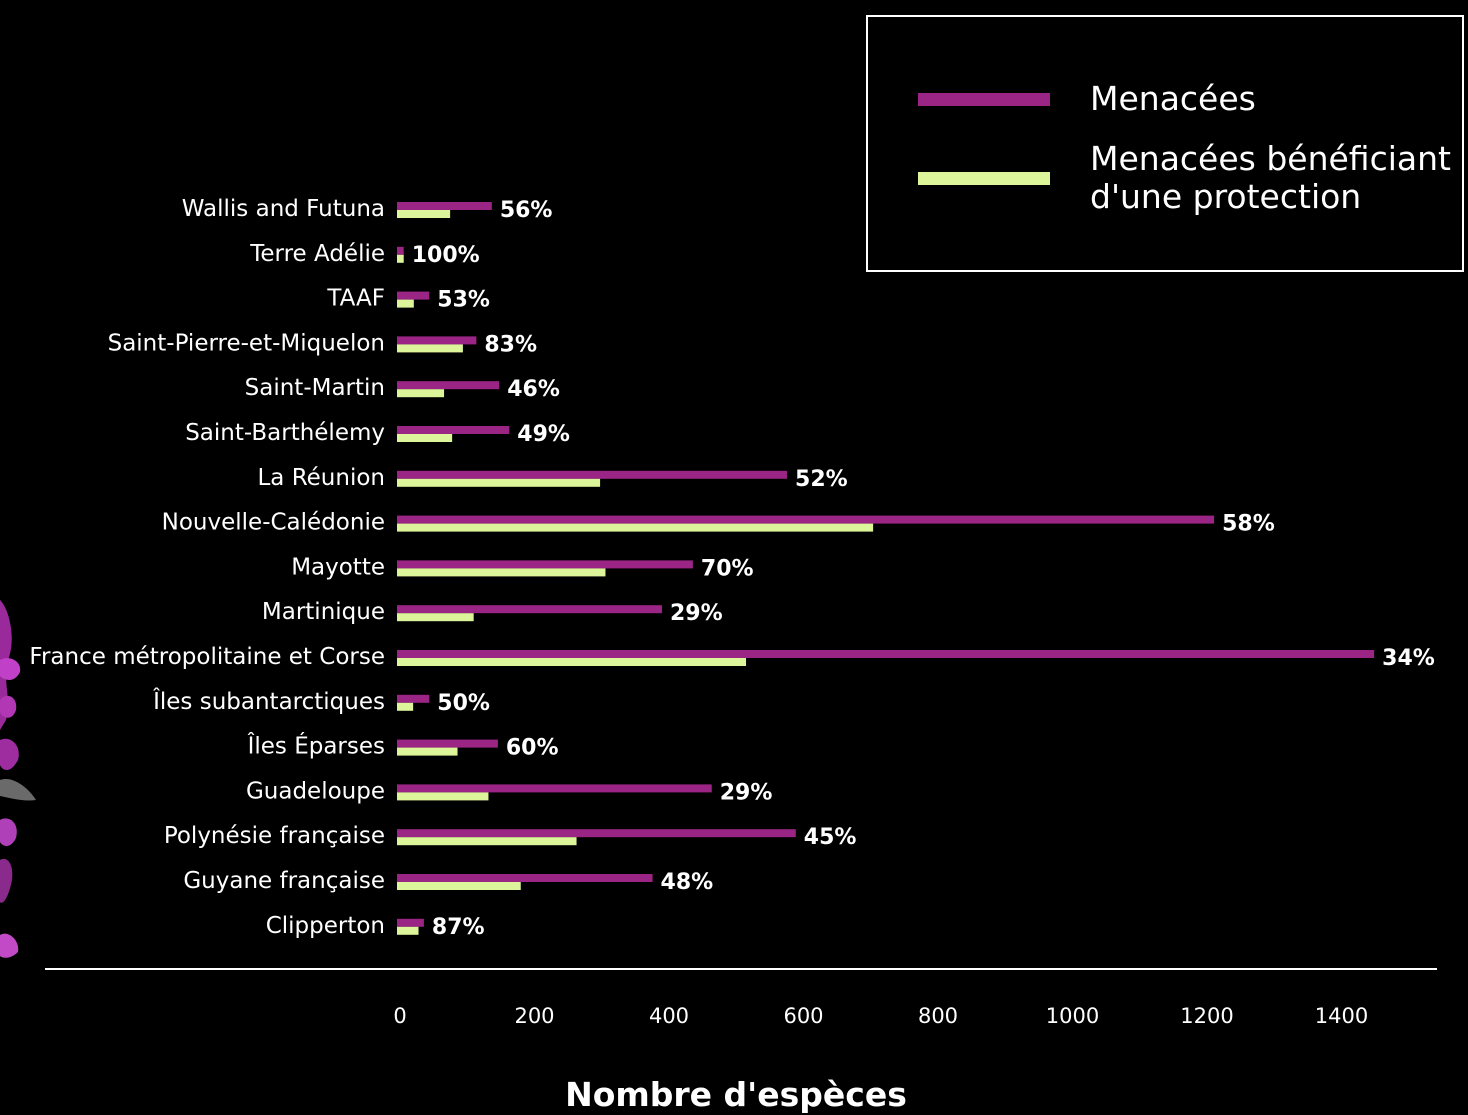 This screenshot has width=1468, height=1115. Describe the element at coordinates (207, 657) in the screenshot. I see `category-label: France métropolitaine et Corse` at that location.